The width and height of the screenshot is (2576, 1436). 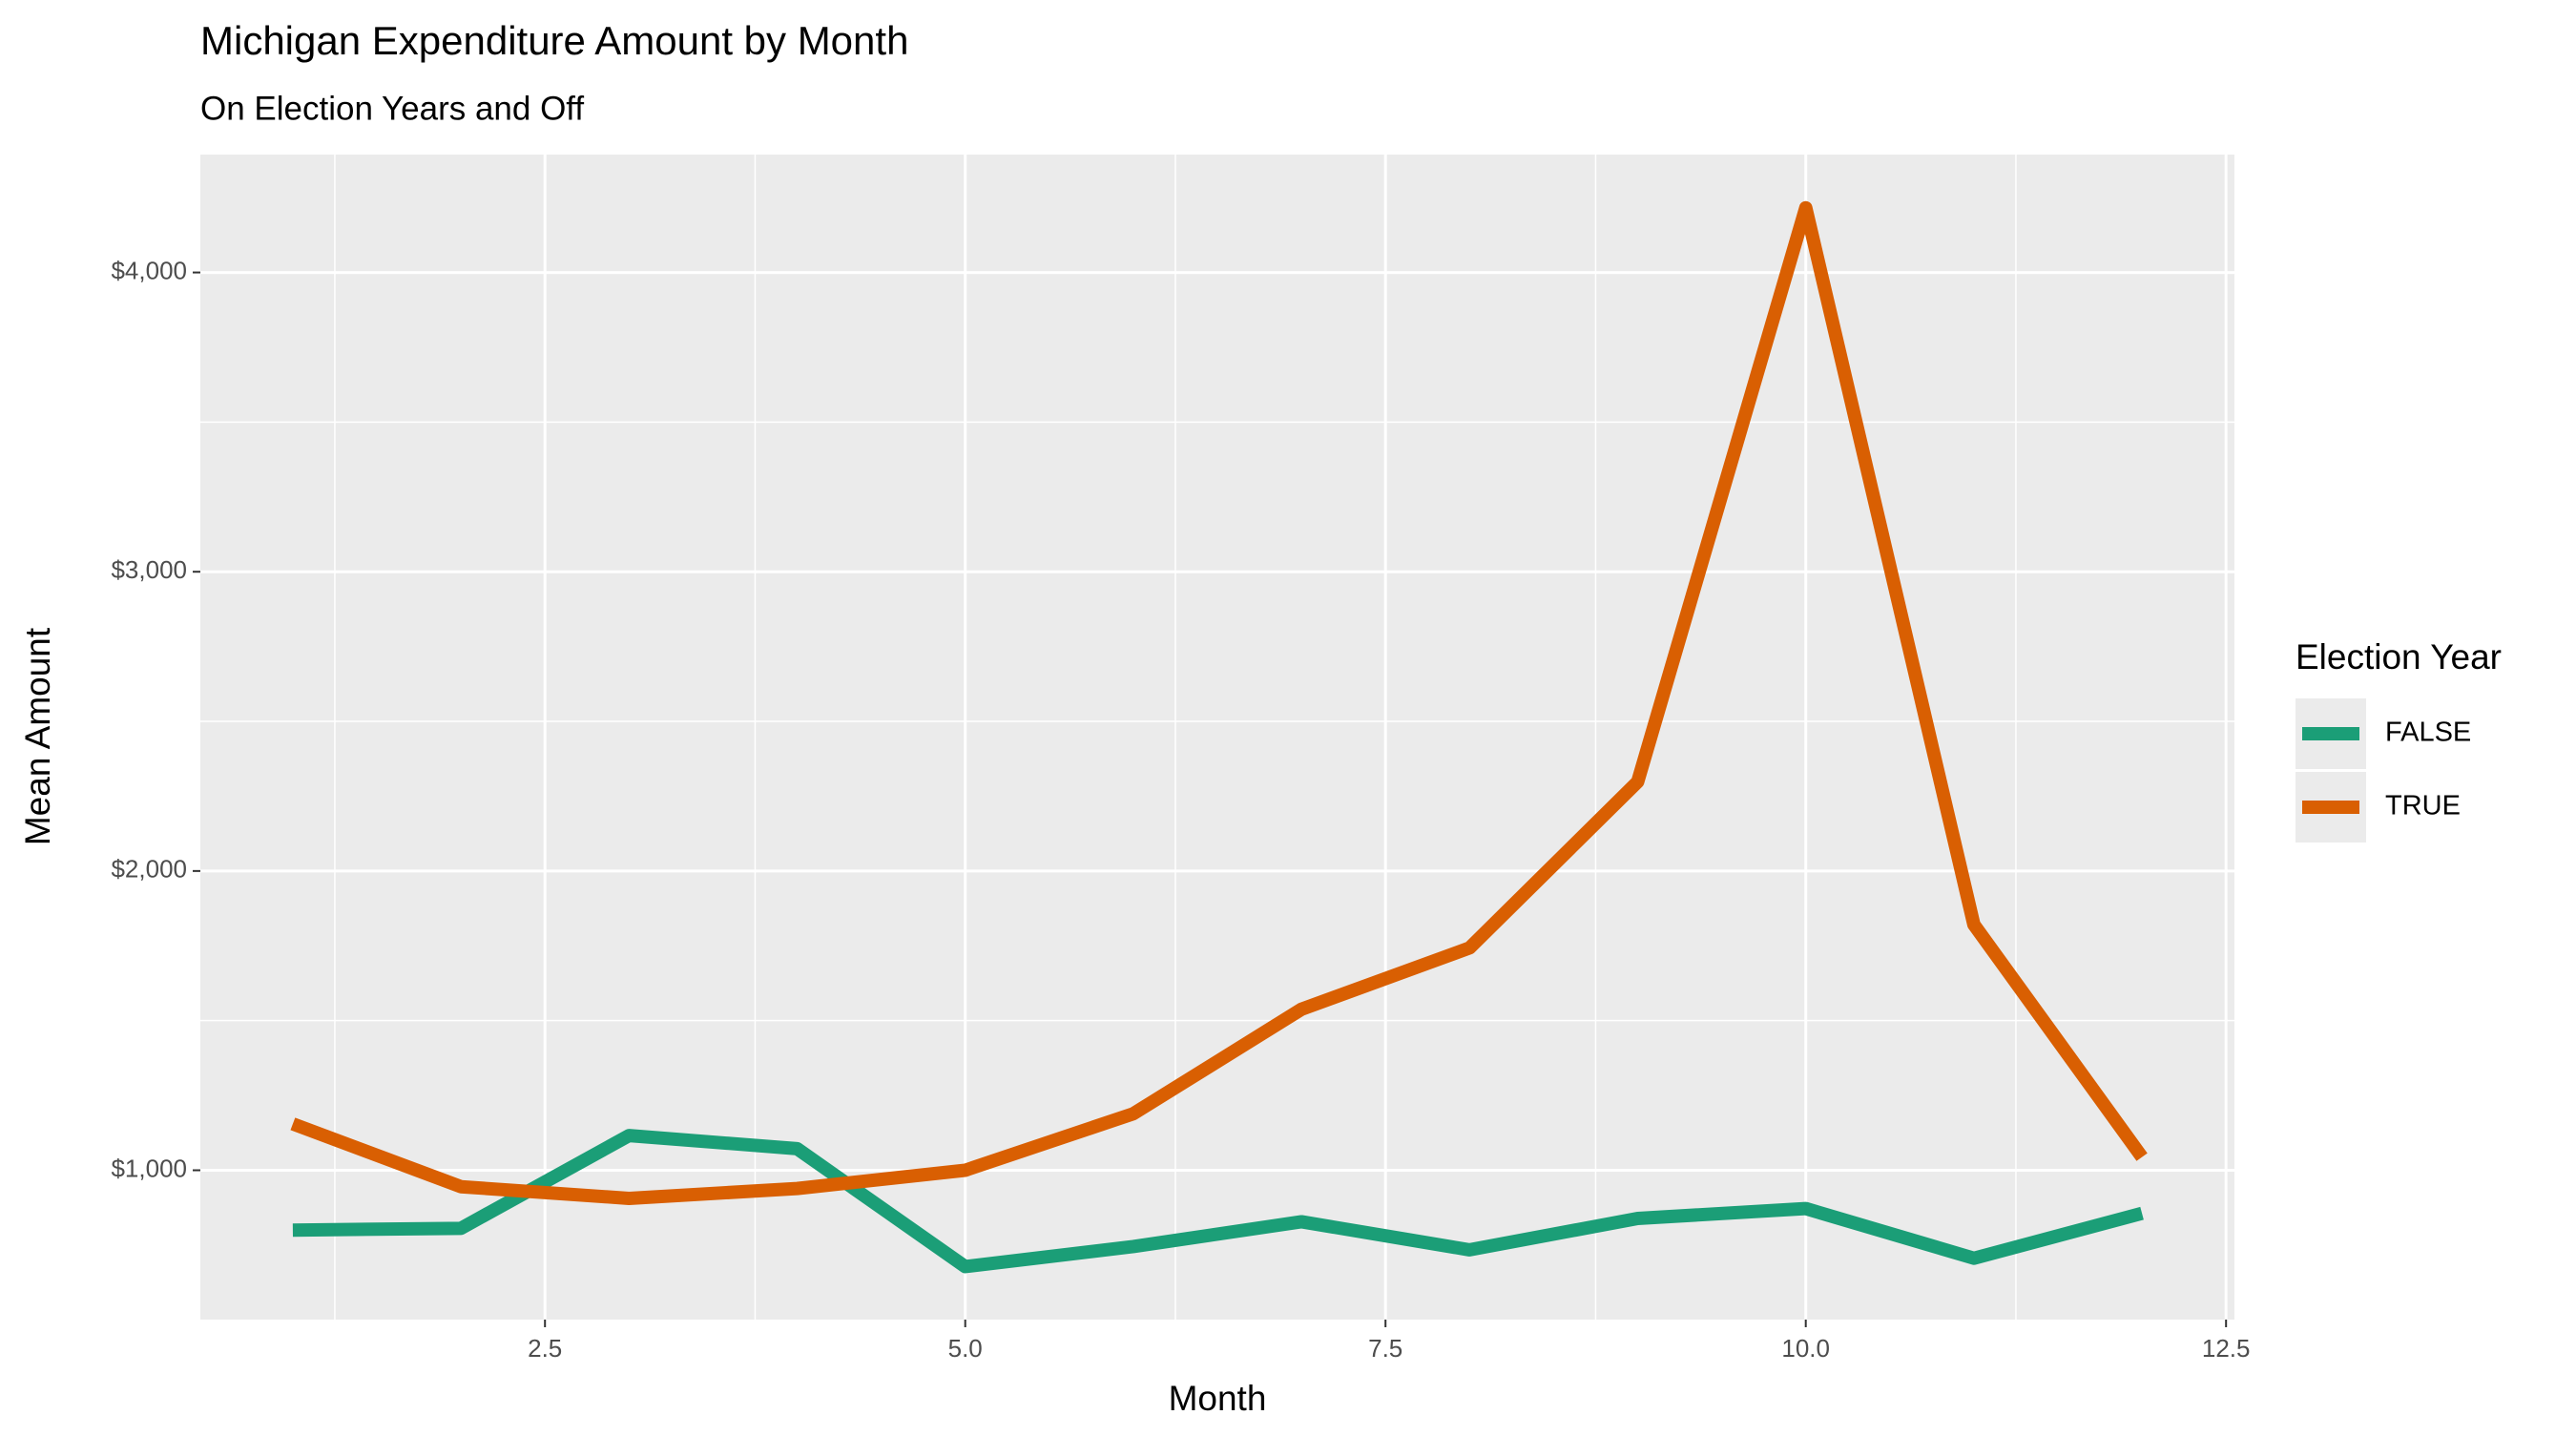 I want to click on x-tick-label: 2.5, so click(x=545, y=1348).